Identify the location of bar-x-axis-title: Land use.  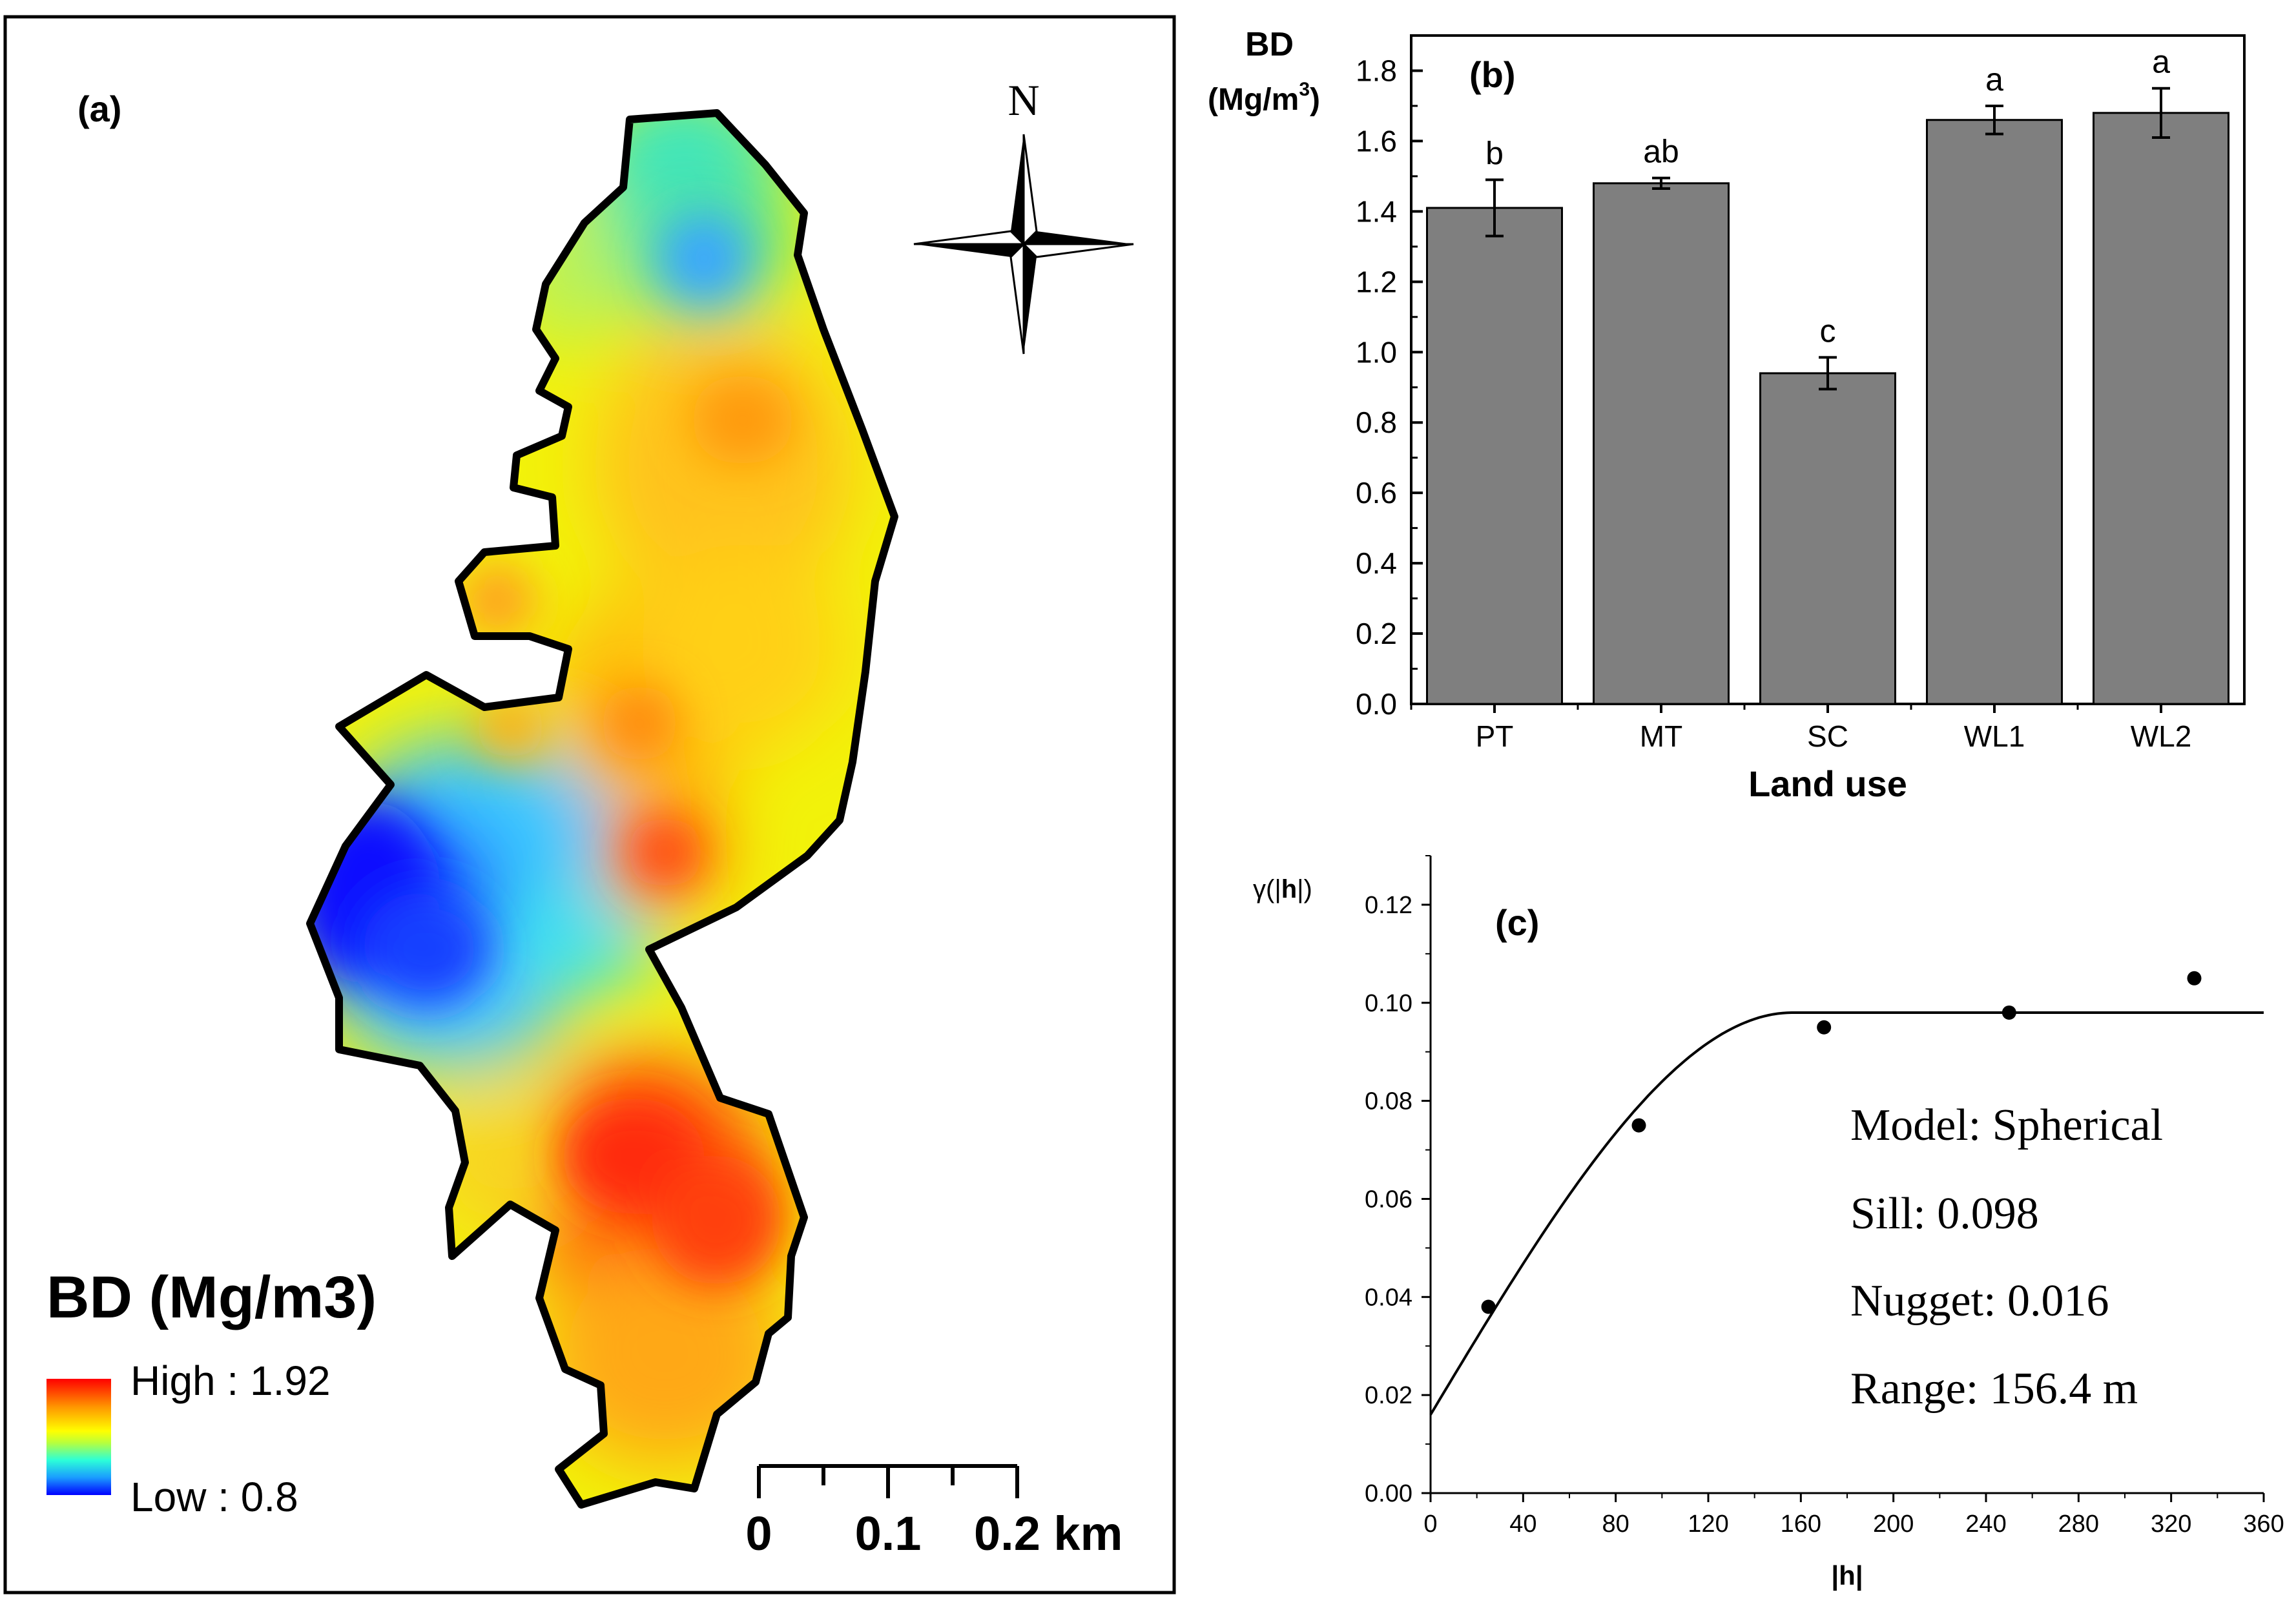
(1827, 784).